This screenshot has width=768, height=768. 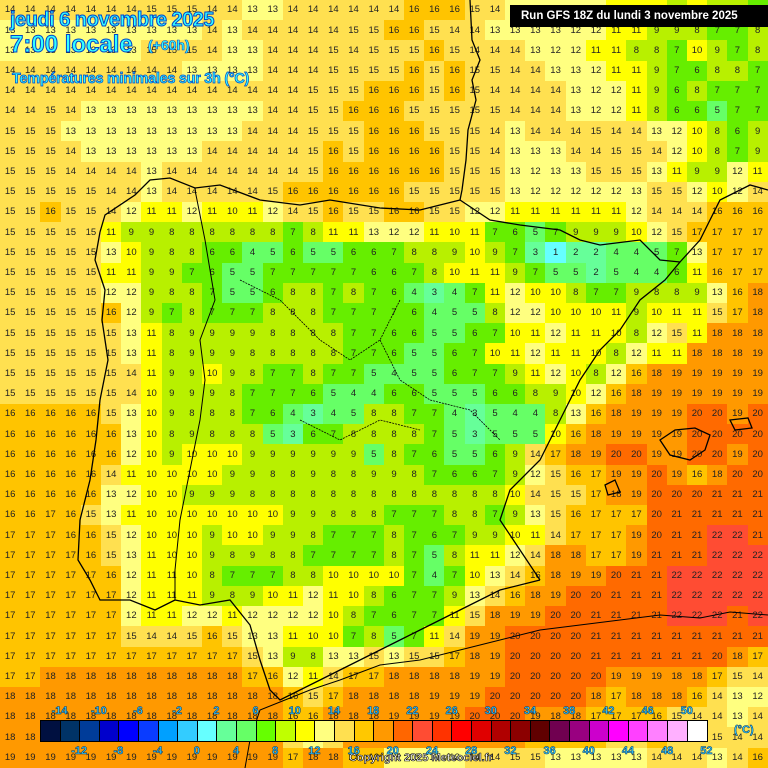 What do you see at coordinates (216, 711) in the screenshot?
I see `legend-tick-label: 2` at bounding box center [216, 711].